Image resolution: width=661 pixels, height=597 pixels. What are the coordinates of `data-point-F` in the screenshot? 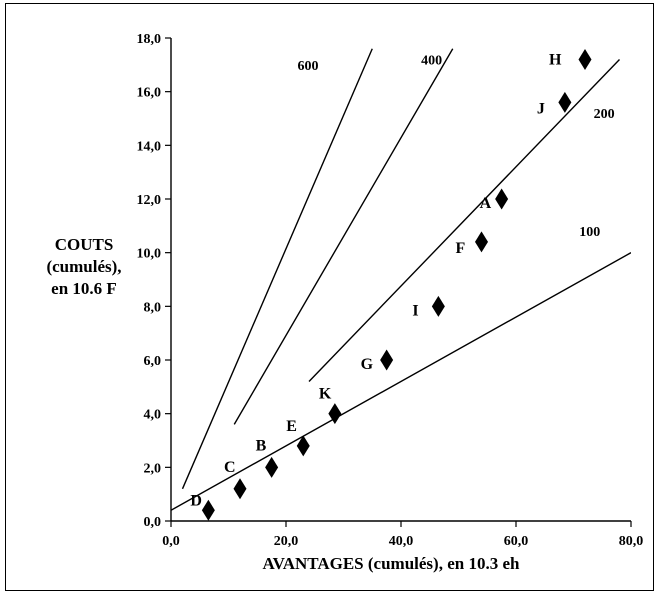 It's located at (481, 242).